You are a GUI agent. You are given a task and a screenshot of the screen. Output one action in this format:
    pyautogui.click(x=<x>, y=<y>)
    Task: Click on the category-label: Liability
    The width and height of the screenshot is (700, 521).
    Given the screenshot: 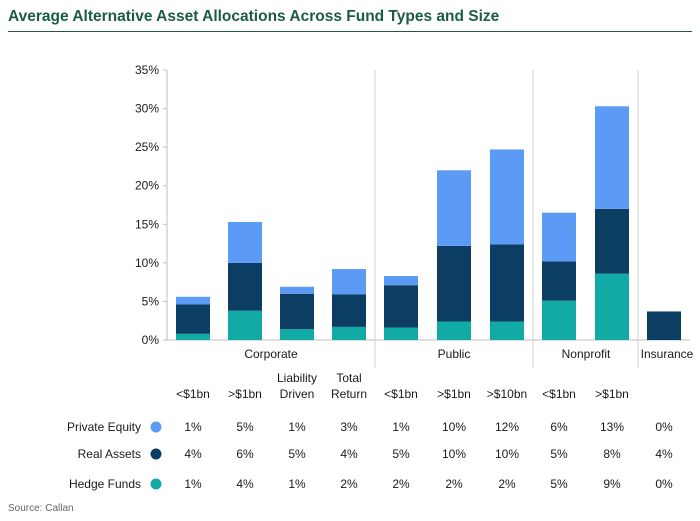 What is the action you would take?
    pyautogui.click(x=297, y=378)
    